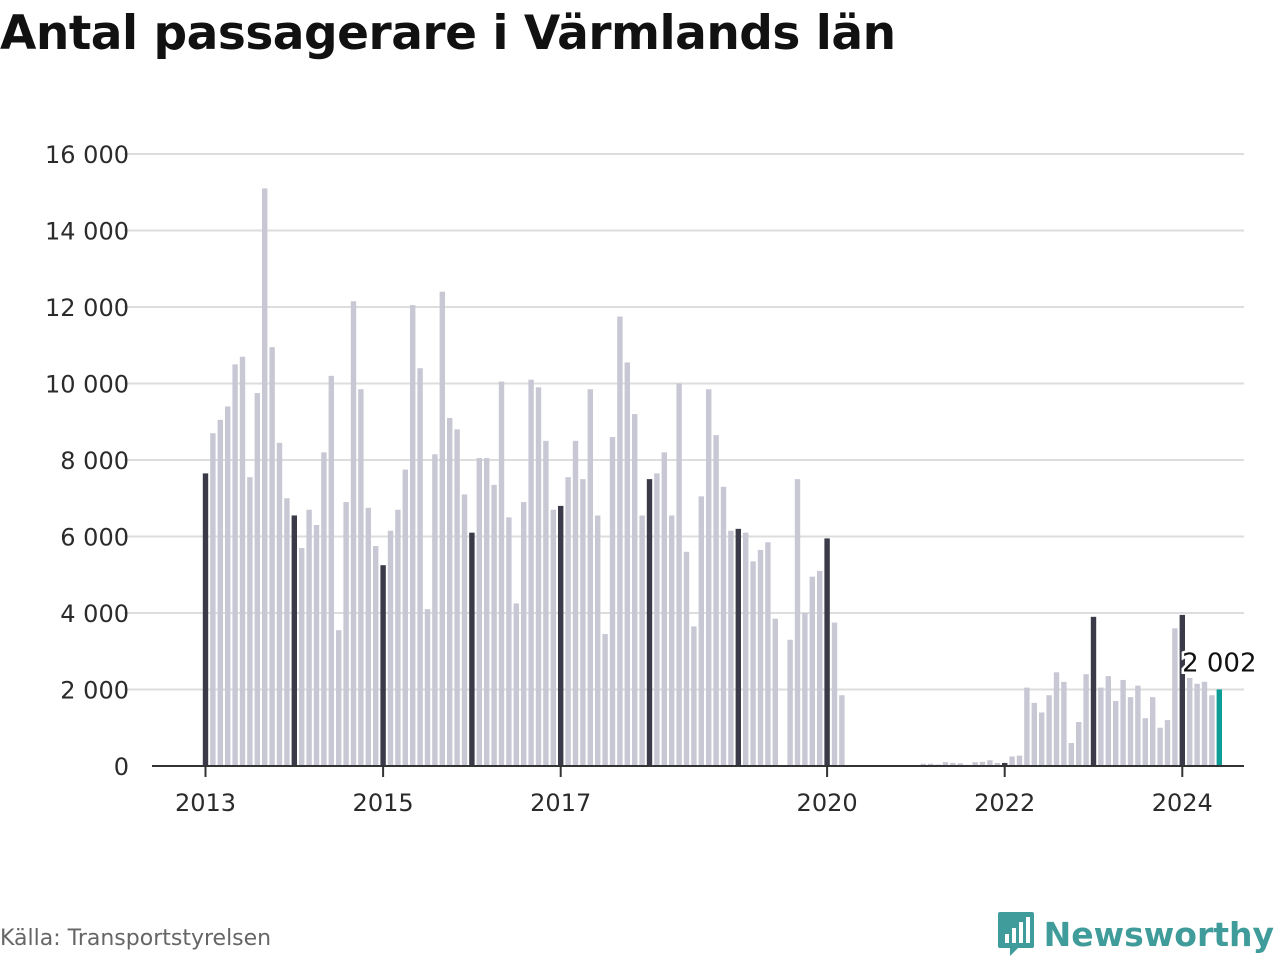  Describe the element at coordinates (136, 938) in the screenshot. I see `source-note: Källa: Transportstyrelsen` at that location.